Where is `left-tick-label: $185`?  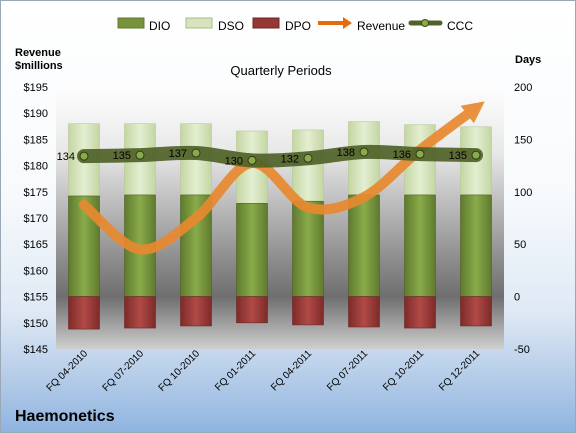 left-tick-label: $185 is located at coordinates (36, 140).